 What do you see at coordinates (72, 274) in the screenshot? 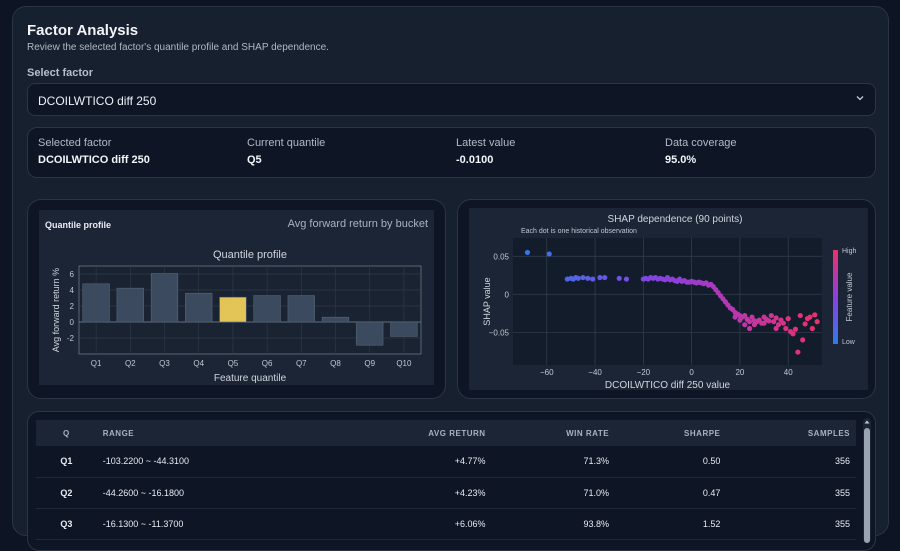
I see `y-tick-label: 6` at bounding box center [72, 274].